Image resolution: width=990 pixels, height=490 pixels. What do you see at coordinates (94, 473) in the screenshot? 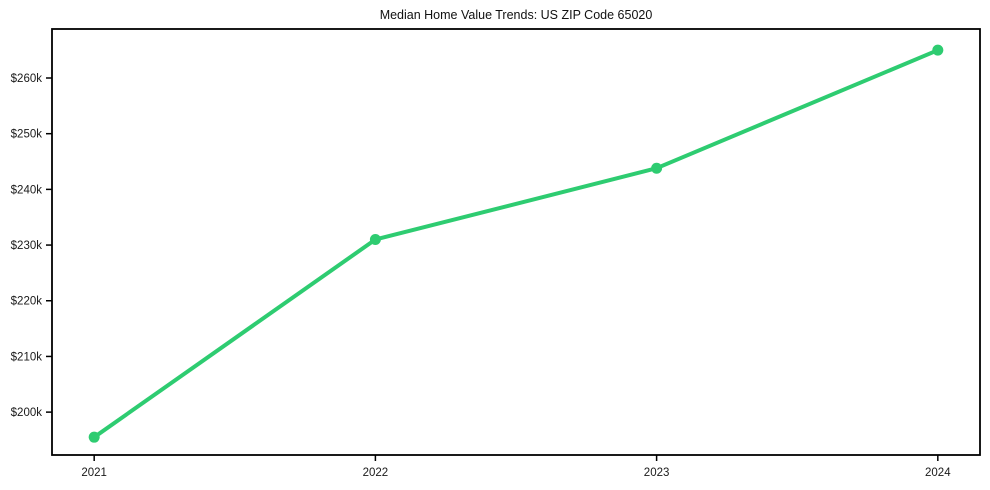
I see `x-tick-label: 2021` at bounding box center [94, 473].